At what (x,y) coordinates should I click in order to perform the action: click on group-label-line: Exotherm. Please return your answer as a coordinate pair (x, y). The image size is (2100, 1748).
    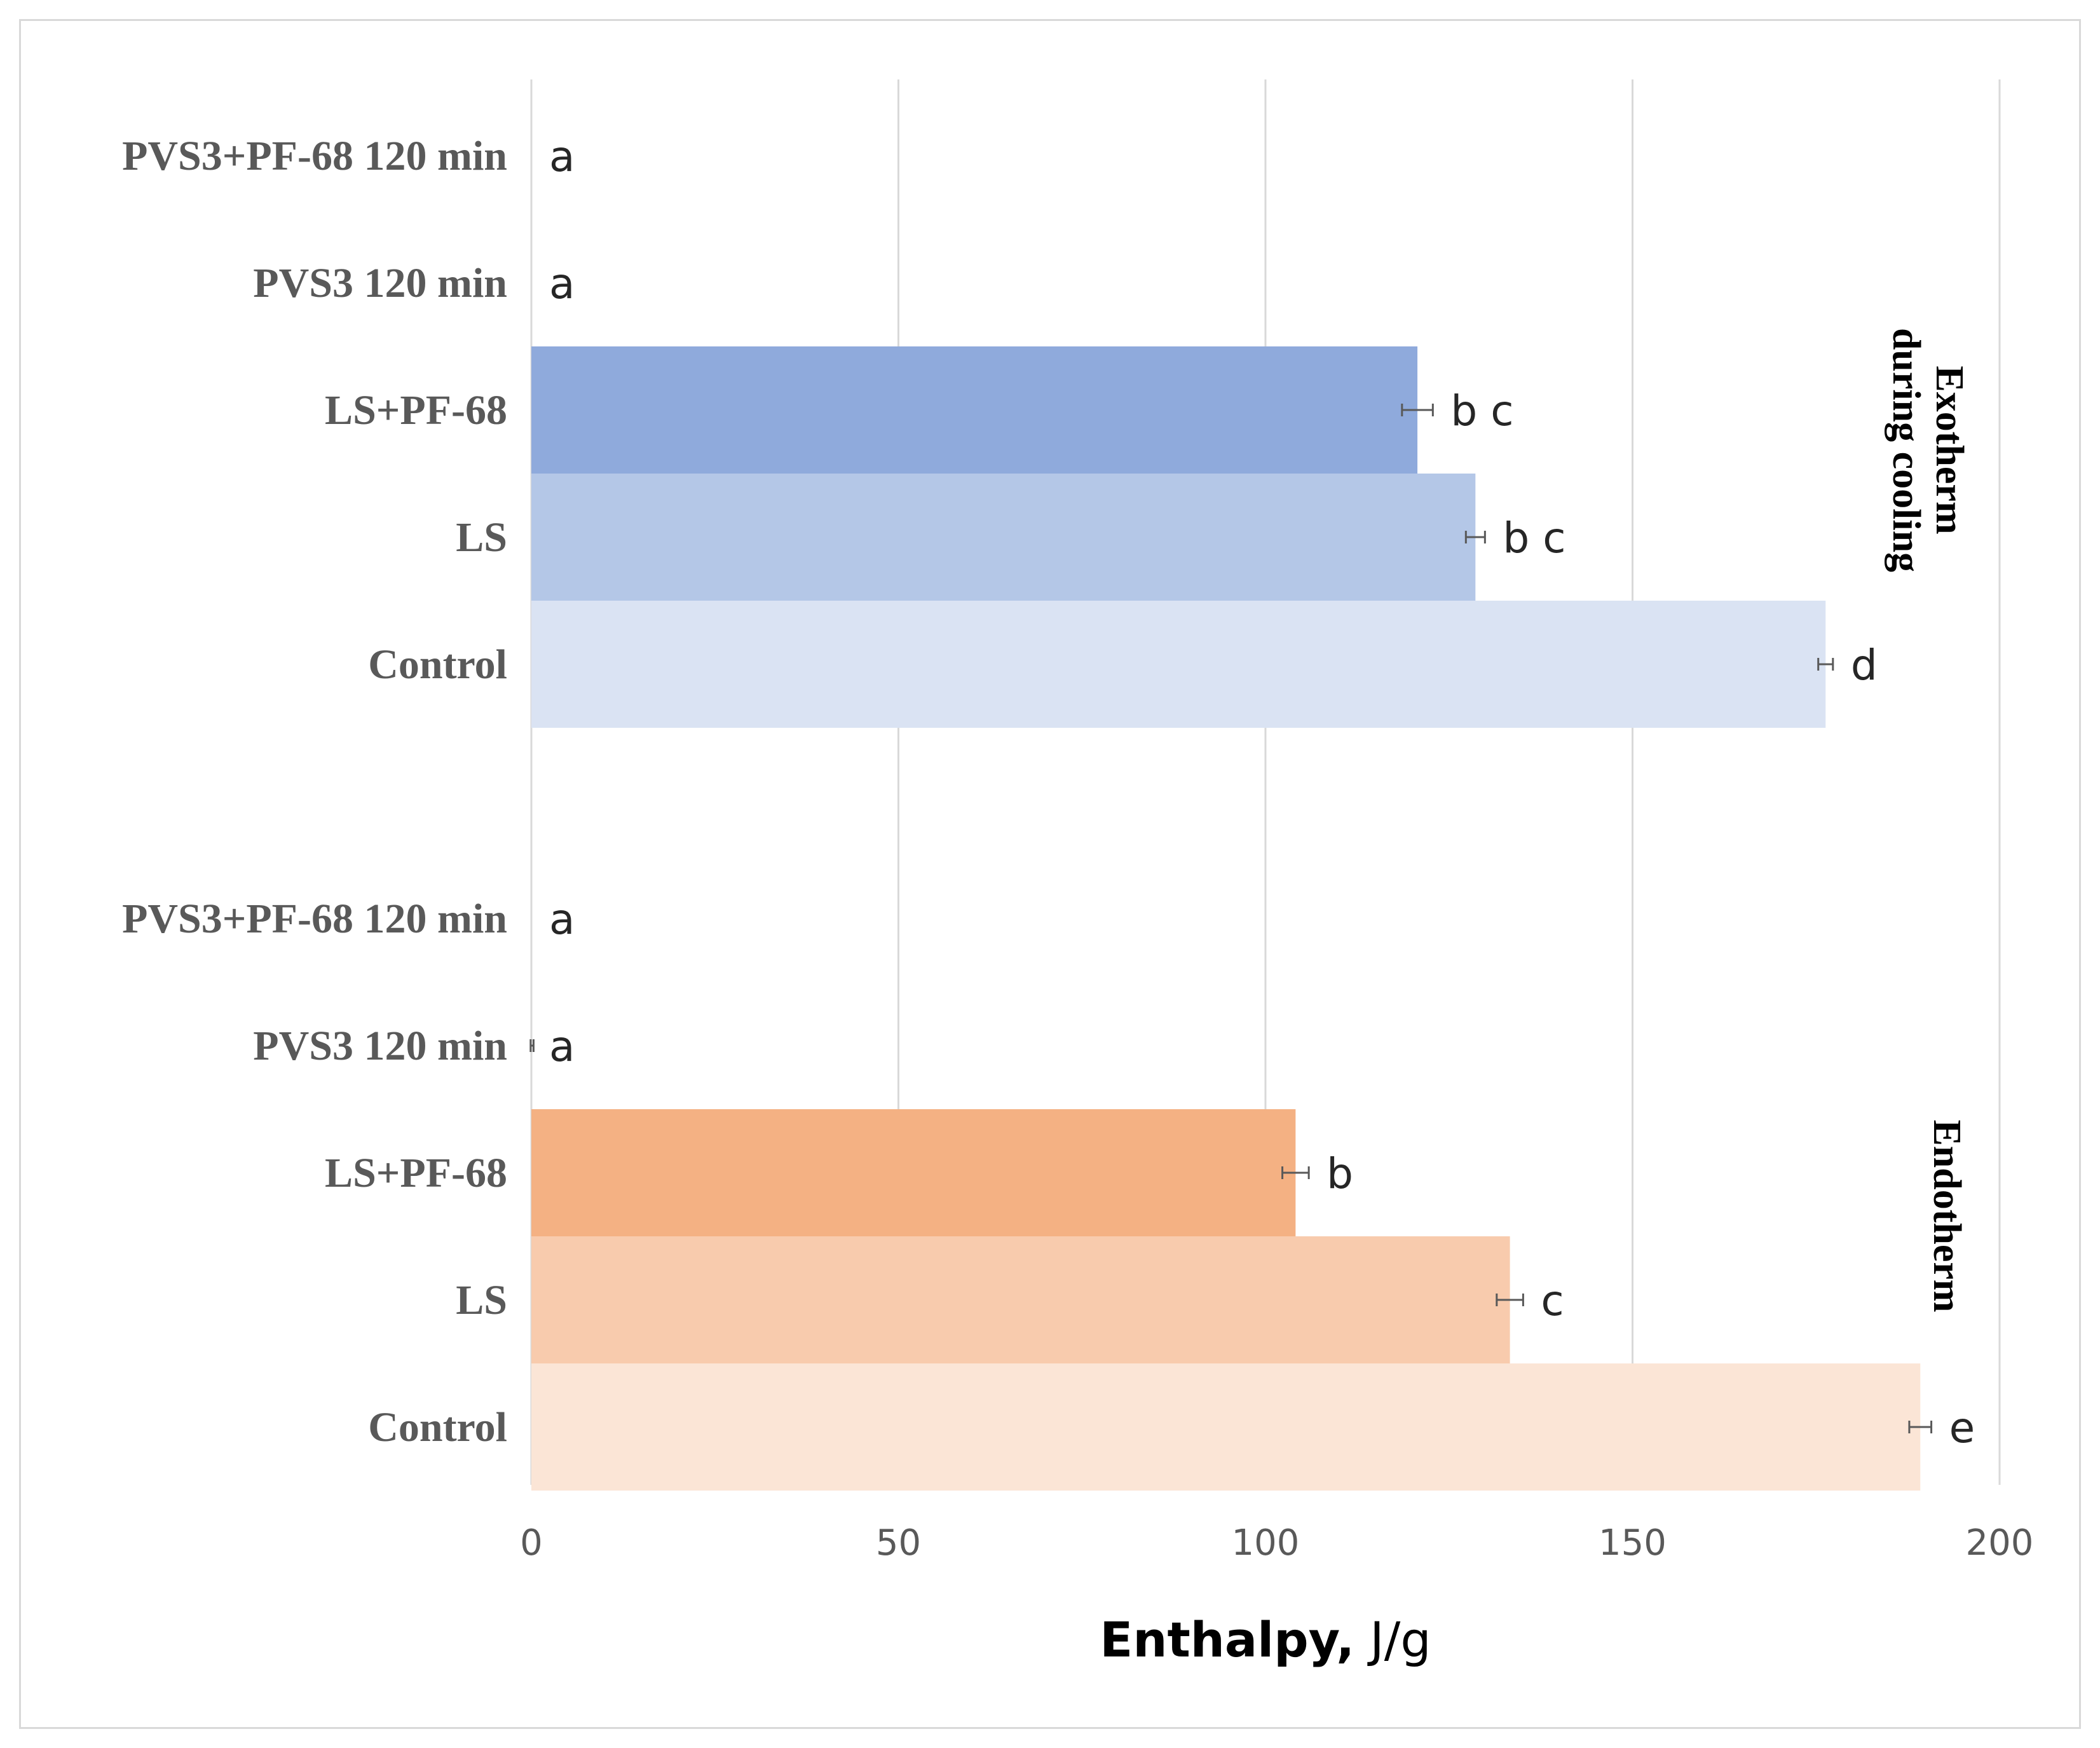
    Looking at the image, I should click on (1949, 449).